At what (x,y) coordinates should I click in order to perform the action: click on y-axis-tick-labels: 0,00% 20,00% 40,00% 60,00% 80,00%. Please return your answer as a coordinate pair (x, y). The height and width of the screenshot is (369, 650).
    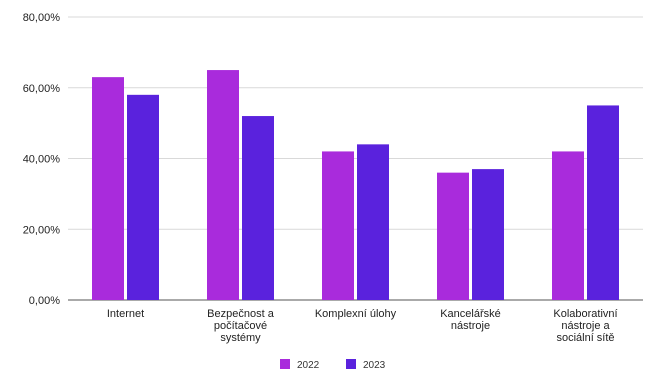
    Looking at the image, I should click on (42, 159).